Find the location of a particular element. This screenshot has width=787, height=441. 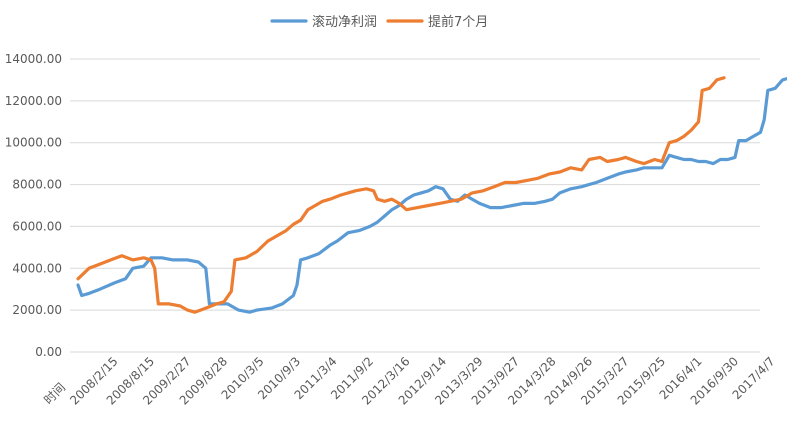

x-axis-title: 时间 is located at coordinates (54, 393).